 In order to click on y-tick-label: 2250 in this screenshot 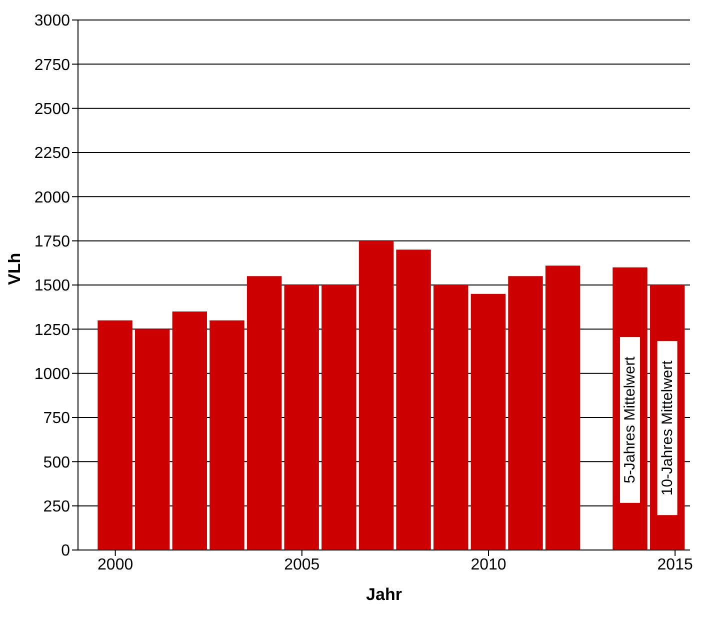, I will do `click(52, 153)`.